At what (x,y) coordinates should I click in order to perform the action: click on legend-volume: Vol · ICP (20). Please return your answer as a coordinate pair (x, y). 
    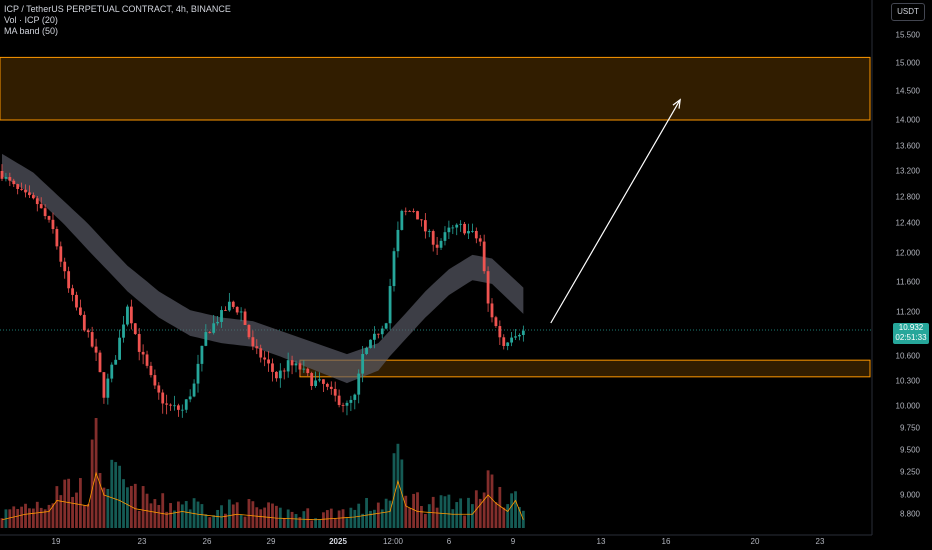
    Looking at the image, I should click on (31, 20).